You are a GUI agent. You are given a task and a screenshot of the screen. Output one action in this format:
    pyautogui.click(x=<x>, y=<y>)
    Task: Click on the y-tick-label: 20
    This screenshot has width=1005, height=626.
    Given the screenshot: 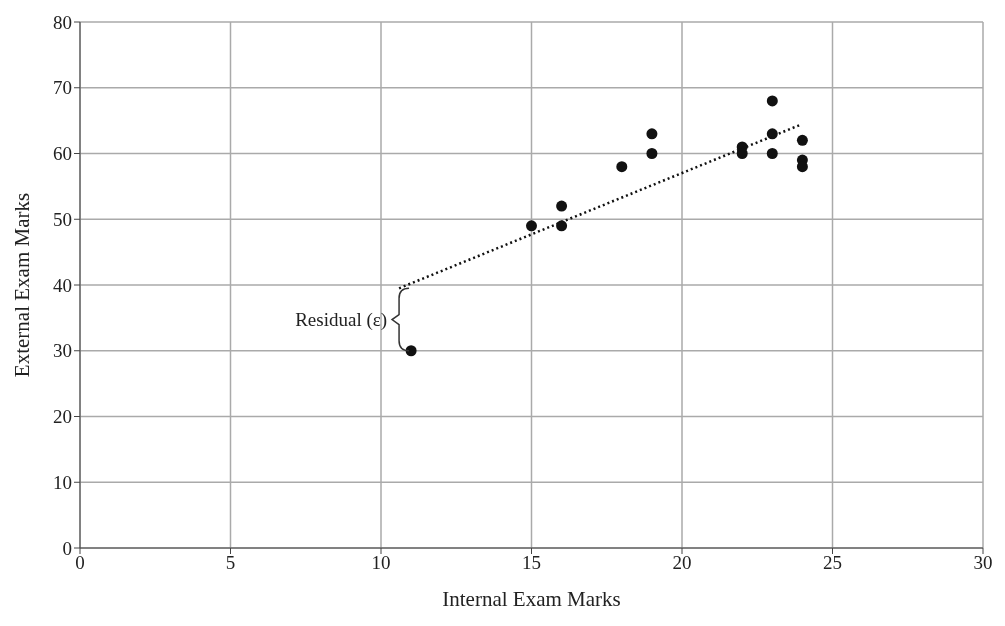 What is the action you would take?
    pyautogui.click(x=62, y=417)
    